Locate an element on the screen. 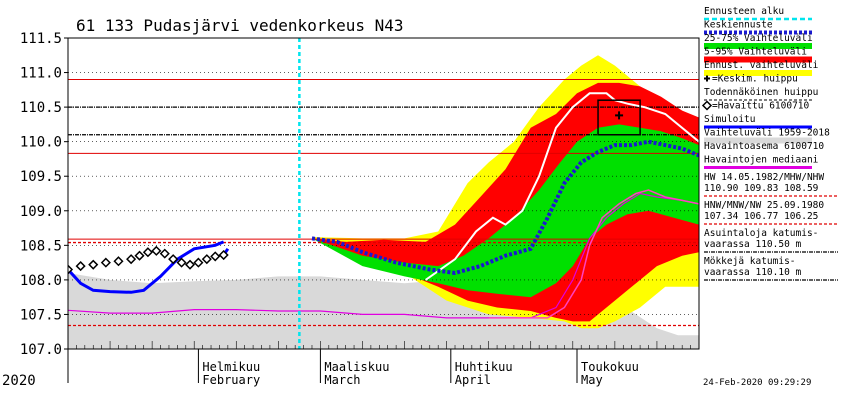 Image resolution: width=846 pixels, height=400 pixels. legend-note: vaarassa 110.50 m is located at coordinates (753, 244).